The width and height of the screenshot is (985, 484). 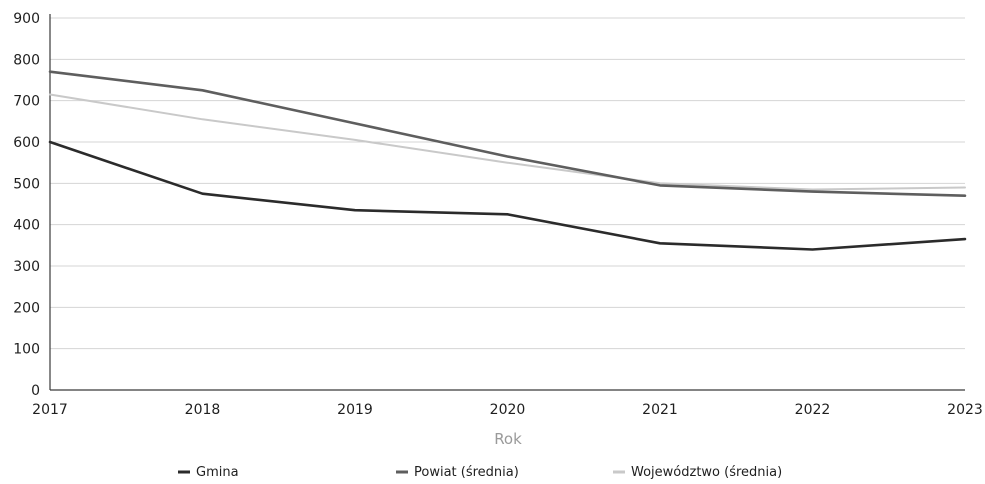 What do you see at coordinates (26, 226) in the screenshot?
I see `y-tick-label: 400` at bounding box center [26, 226].